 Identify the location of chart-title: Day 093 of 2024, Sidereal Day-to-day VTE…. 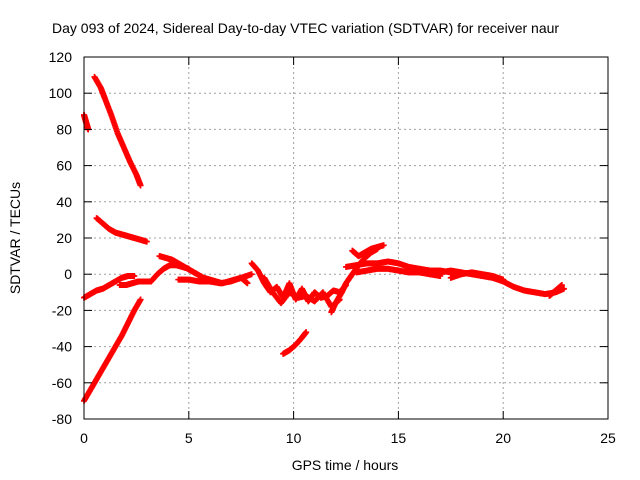
(305, 28).